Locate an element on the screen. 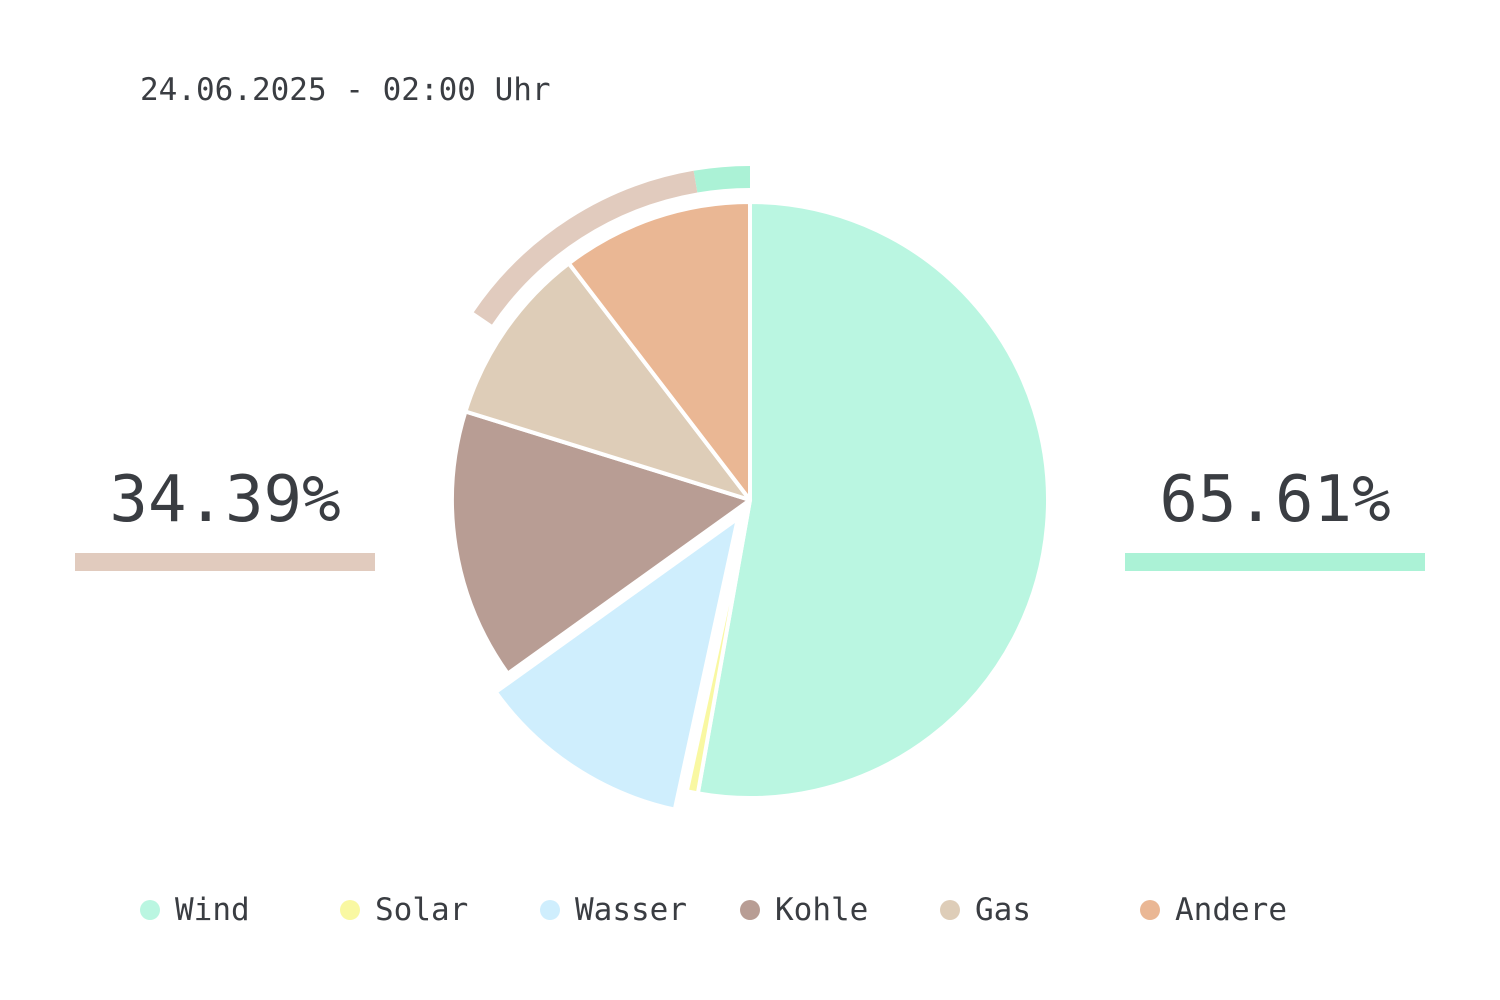 Image resolution: width=1500 pixels, height=1000 pixels. legend-label-wind: Wind is located at coordinates (212, 910).